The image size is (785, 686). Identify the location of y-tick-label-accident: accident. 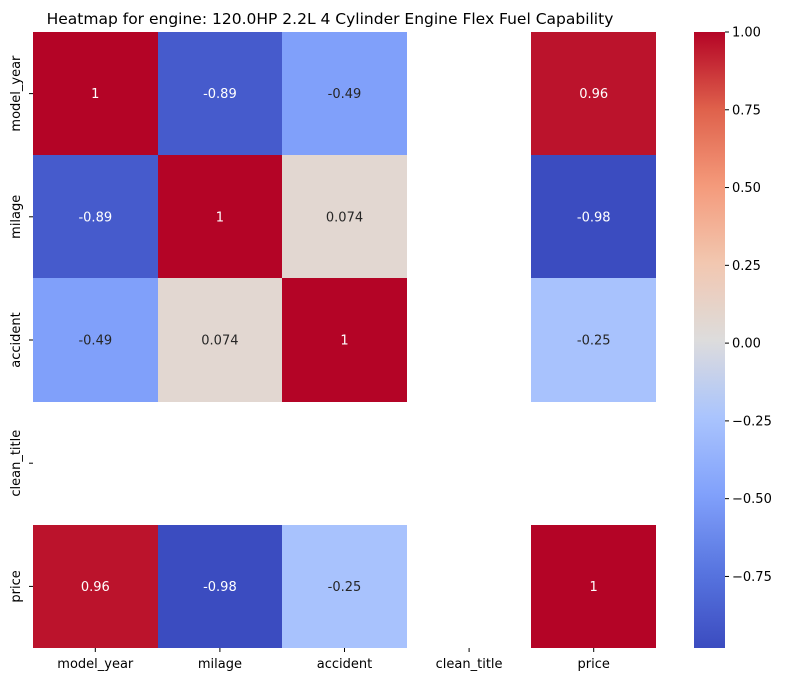
(16, 339).